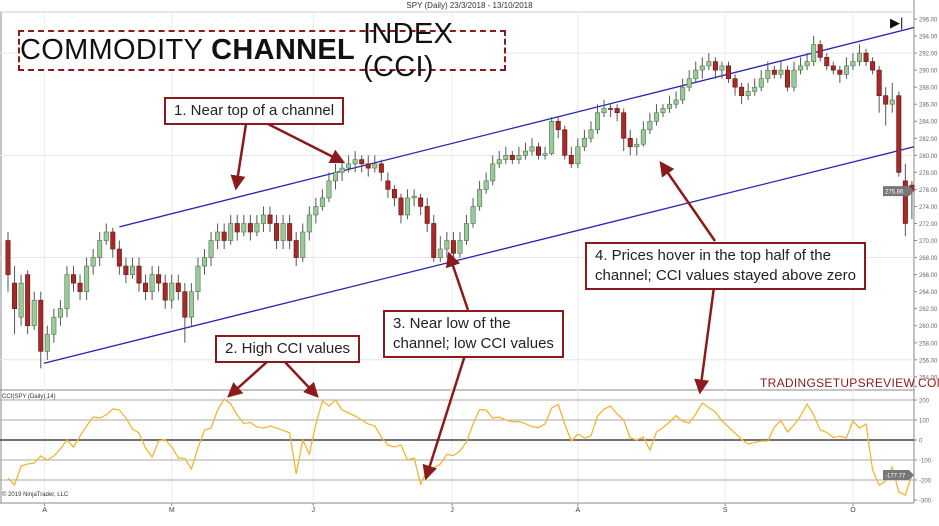 The width and height of the screenshot is (939, 526). I want to click on y-tick-label: 266.00, so click(928, 276).